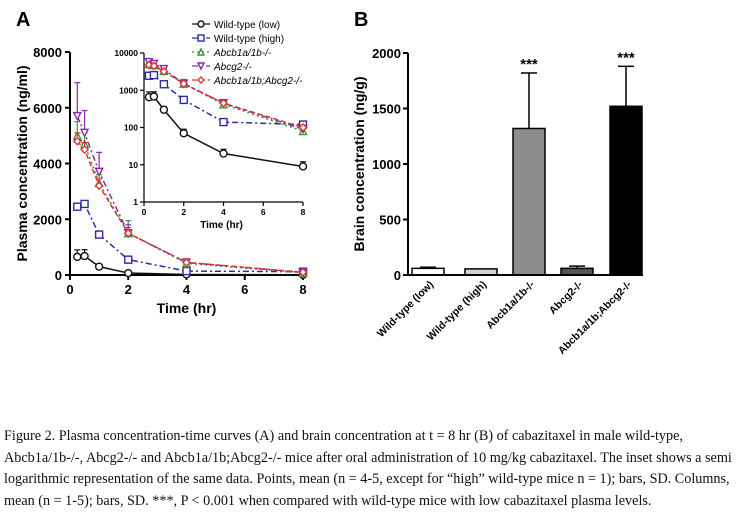 The image size is (737, 531). What do you see at coordinates (223, 212) in the screenshot?
I see `inset-x-tick-label: 4` at bounding box center [223, 212].